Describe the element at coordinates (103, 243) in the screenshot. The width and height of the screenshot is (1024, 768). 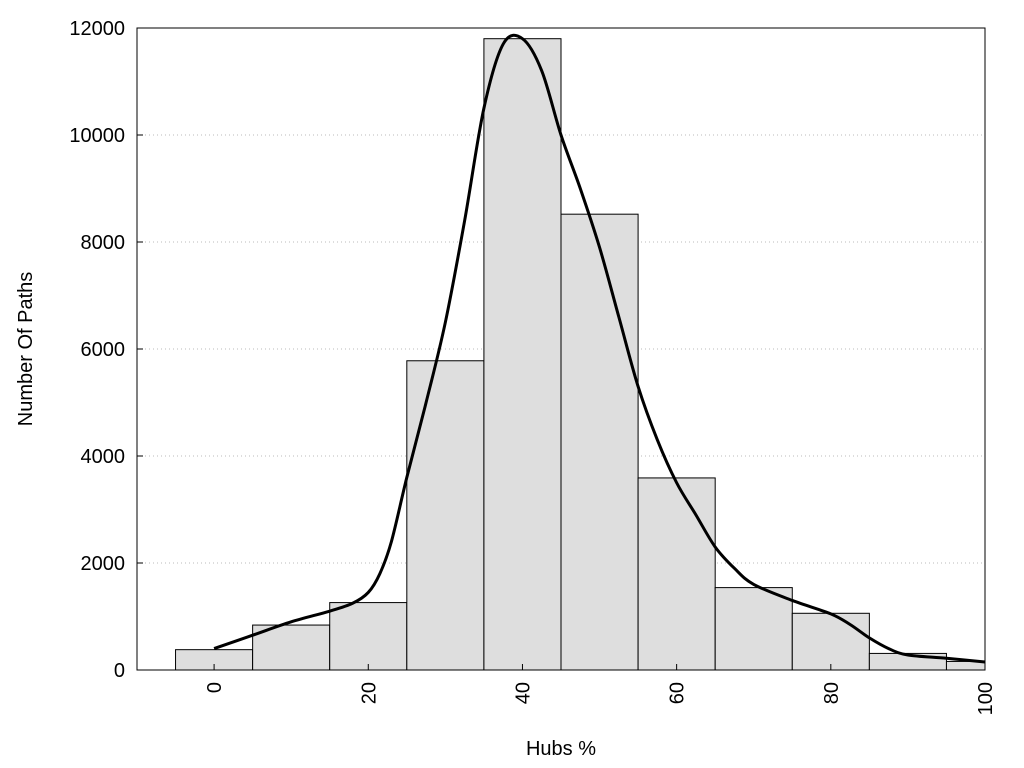
I see `y-tick-label: 8000` at that location.